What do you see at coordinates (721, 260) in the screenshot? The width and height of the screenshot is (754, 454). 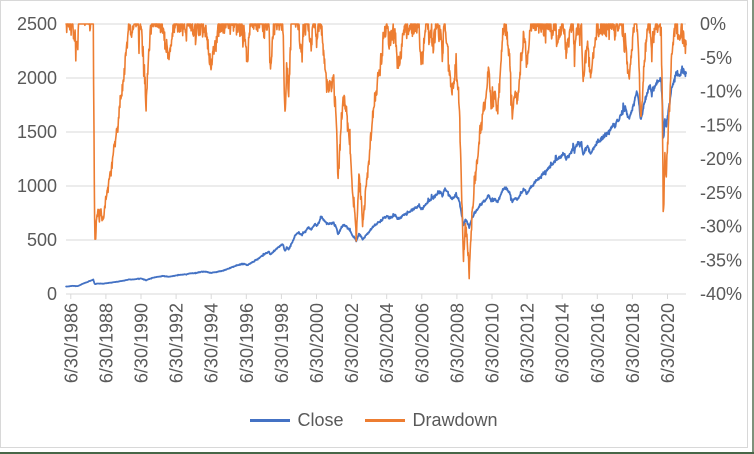 I see `y-axis-right-label: -35%` at bounding box center [721, 260].